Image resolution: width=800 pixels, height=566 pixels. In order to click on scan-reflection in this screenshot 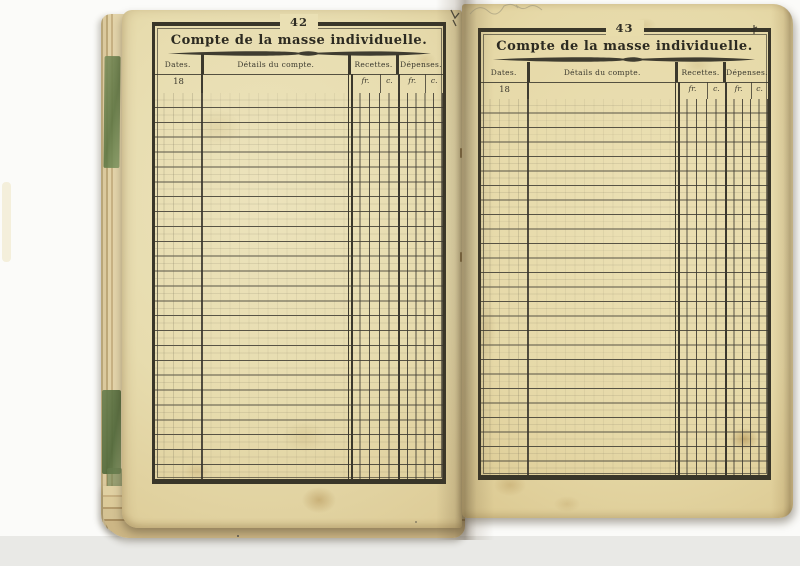, I will do `click(6, 222)`.